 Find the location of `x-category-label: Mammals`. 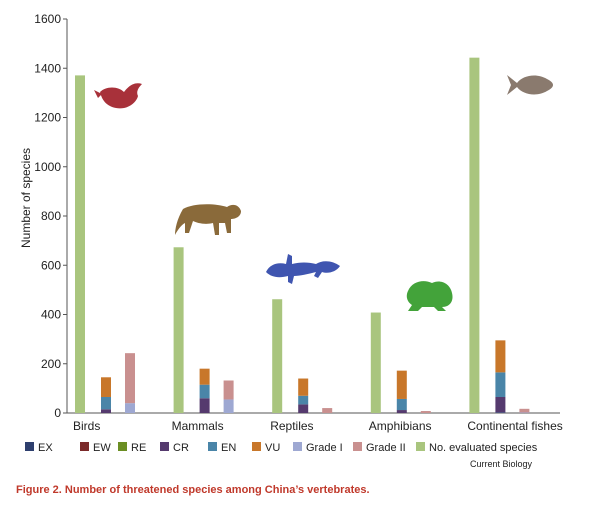

x-category-label: Mammals is located at coordinates (198, 426).